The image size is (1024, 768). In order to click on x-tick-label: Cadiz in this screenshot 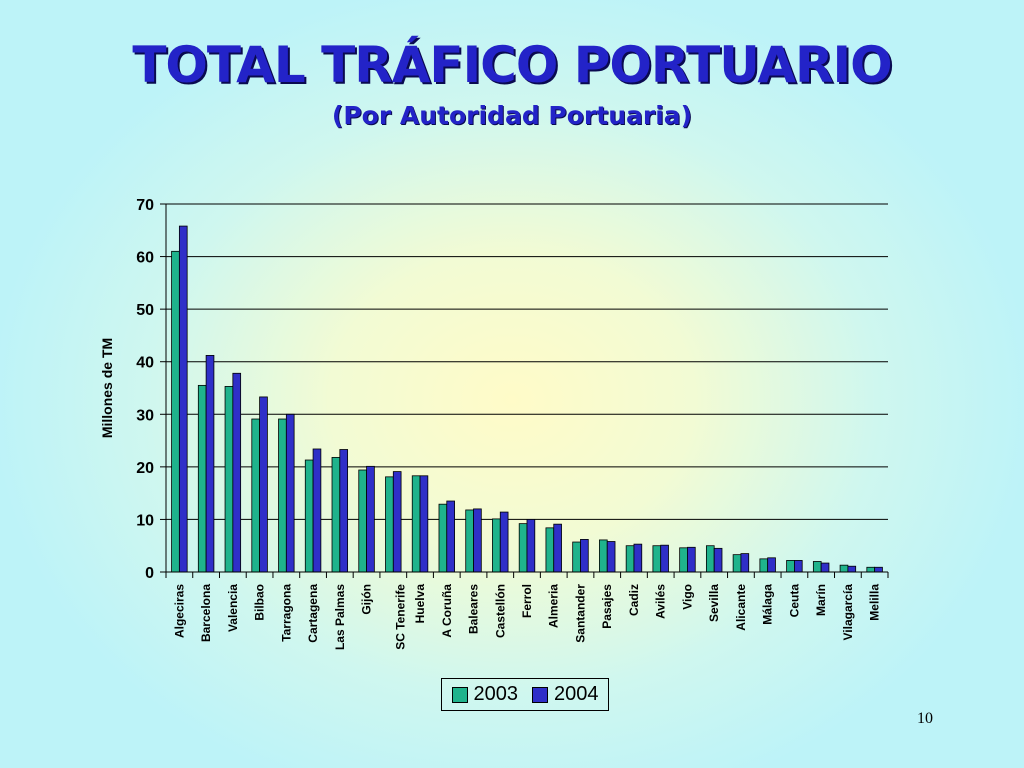, I will do `click(634, 600)`.